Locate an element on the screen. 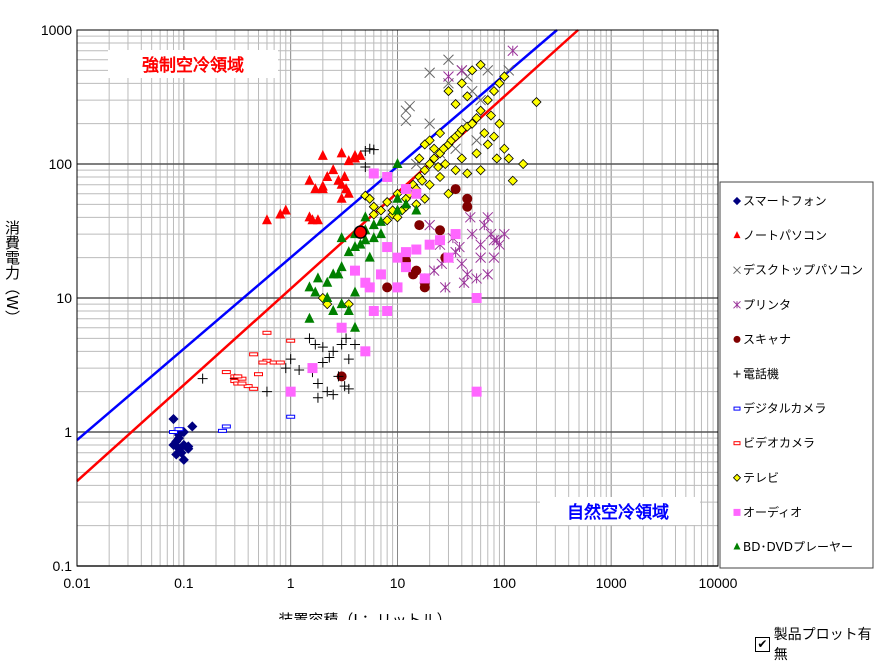 The height and width of the screenshot is (664, 883). plot-toggle-checkbox: ✔ 製品プロット有無 is located at coordinates (819, 644).